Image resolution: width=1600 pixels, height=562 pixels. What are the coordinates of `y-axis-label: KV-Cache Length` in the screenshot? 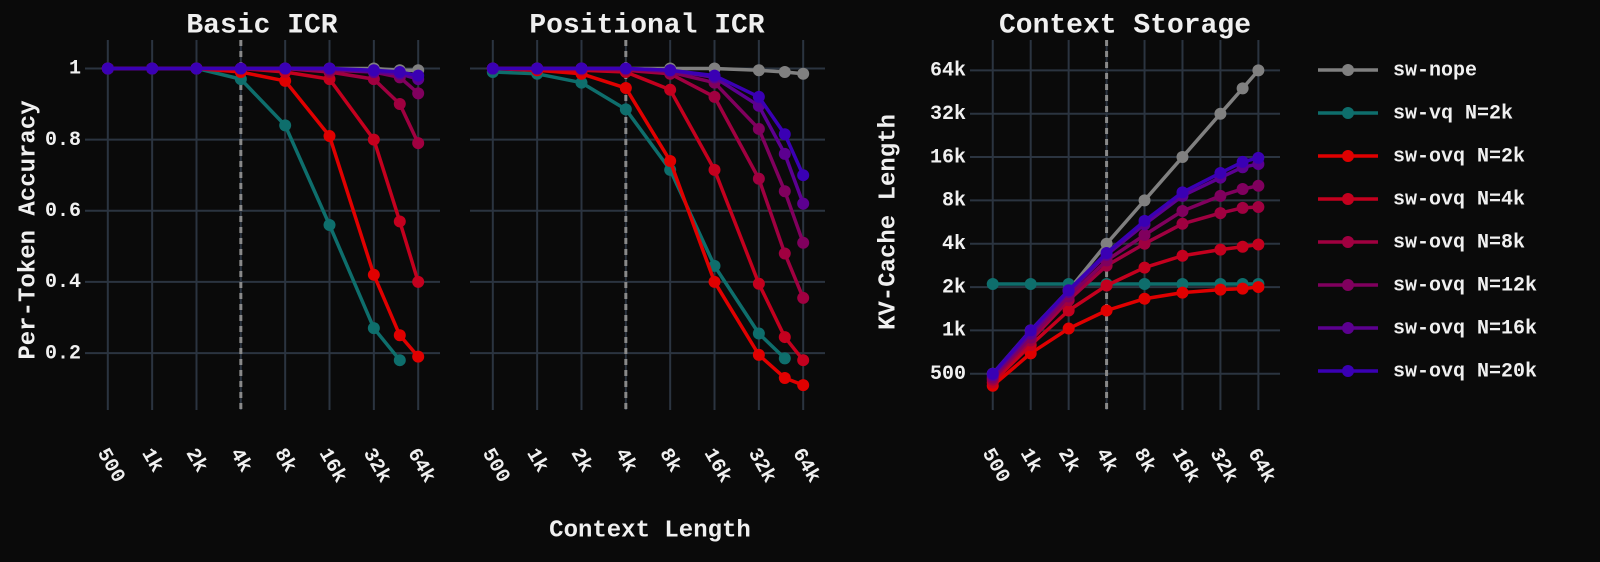 It's located at (888, 222).